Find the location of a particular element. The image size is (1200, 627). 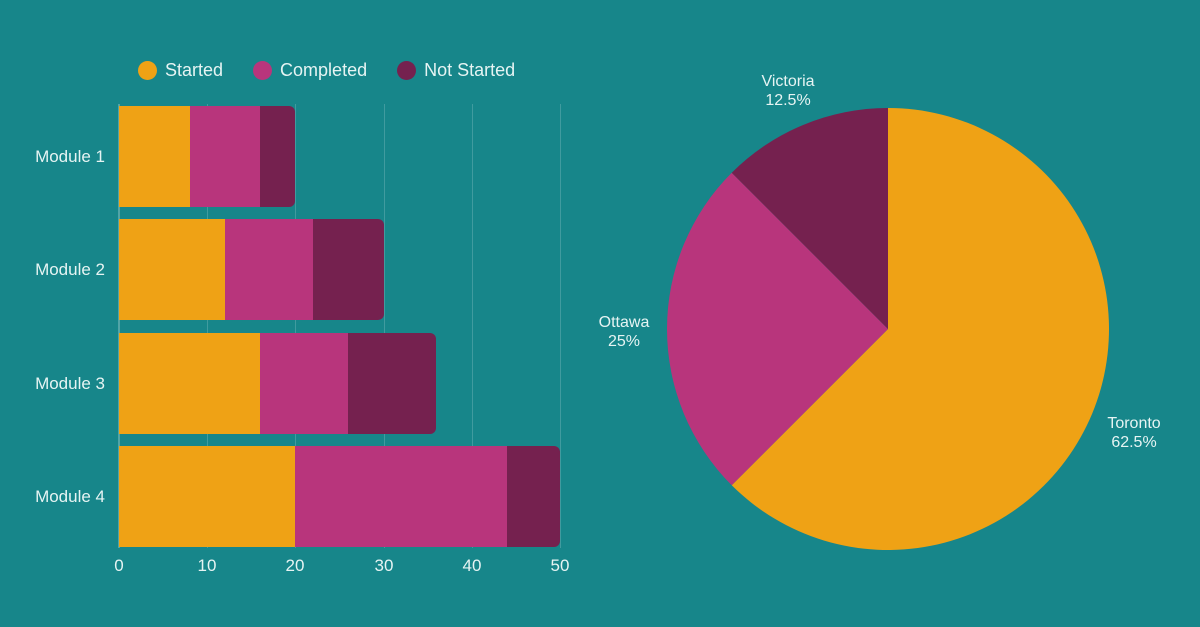

category-label: Module 1 is located at coordinates (70, 156).